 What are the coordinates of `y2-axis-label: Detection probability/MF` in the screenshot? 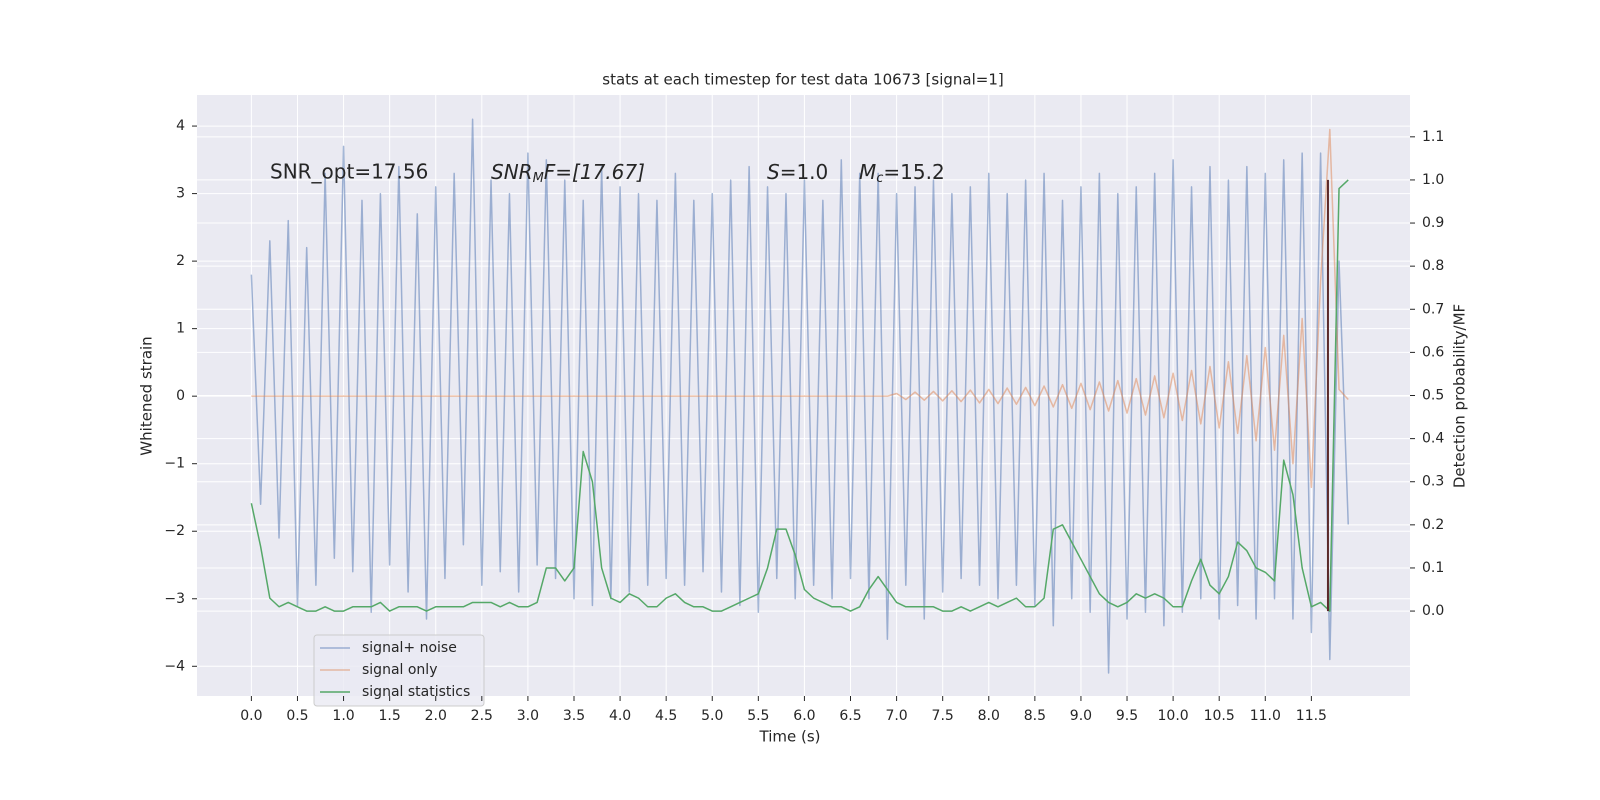 It's located at (1460, 396).